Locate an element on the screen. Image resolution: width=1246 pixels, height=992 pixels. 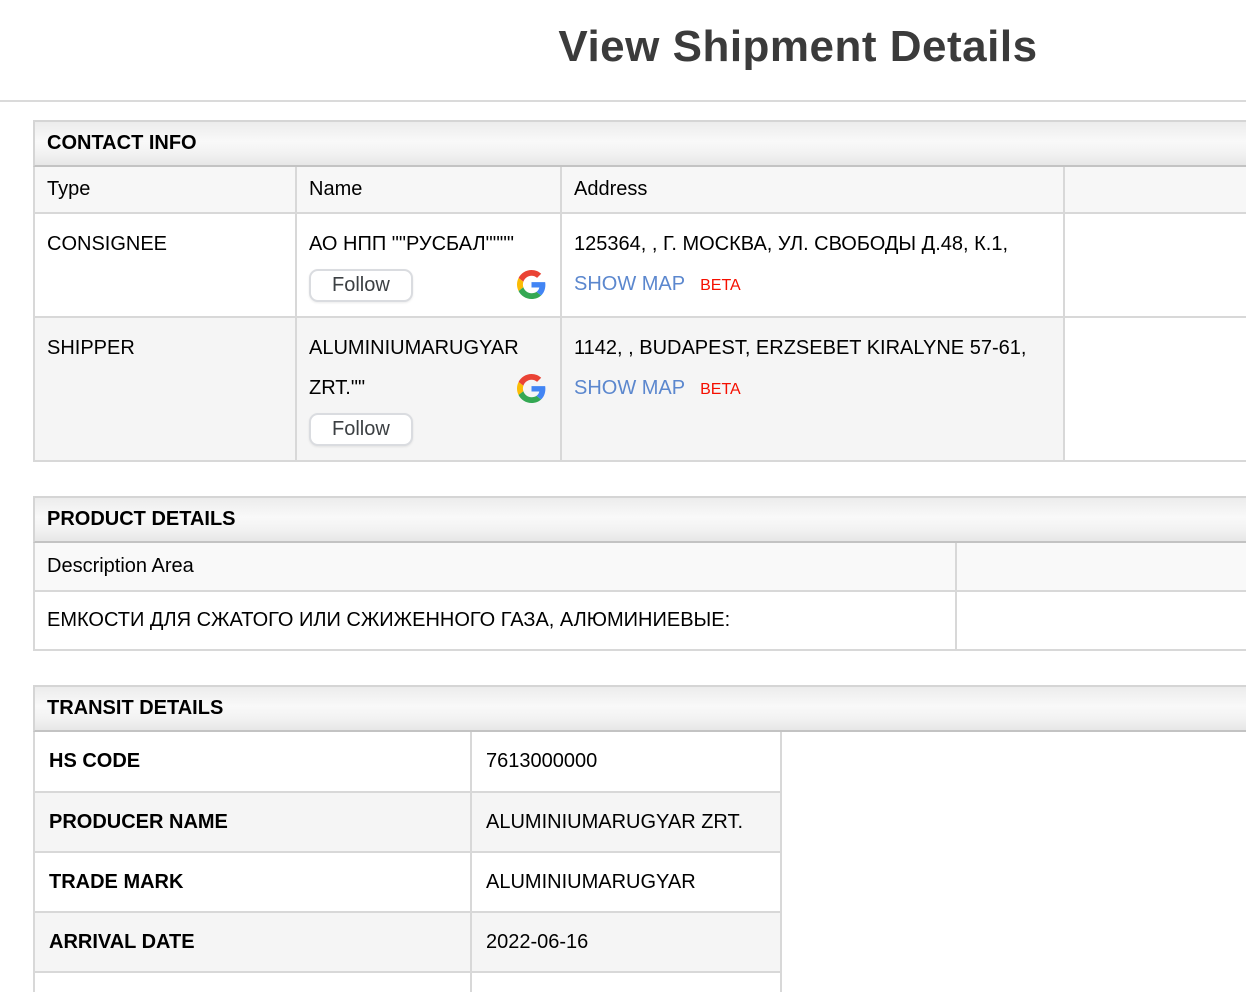
table-row-producer-name: PRODUCER NAME ALUMINIUMARUGYAR ZRT. is located at coordinates (407, 822).